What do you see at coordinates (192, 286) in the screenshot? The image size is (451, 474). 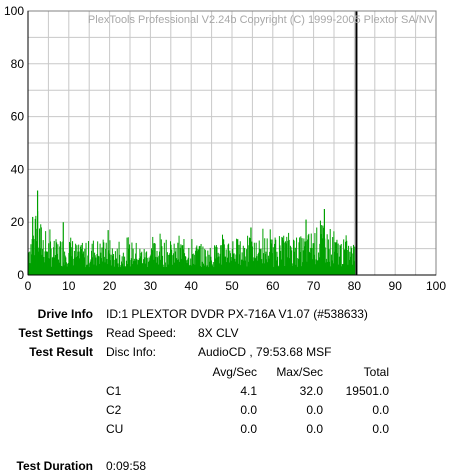 I see `x-tick-label: 40` at bounding box center [192, 286].